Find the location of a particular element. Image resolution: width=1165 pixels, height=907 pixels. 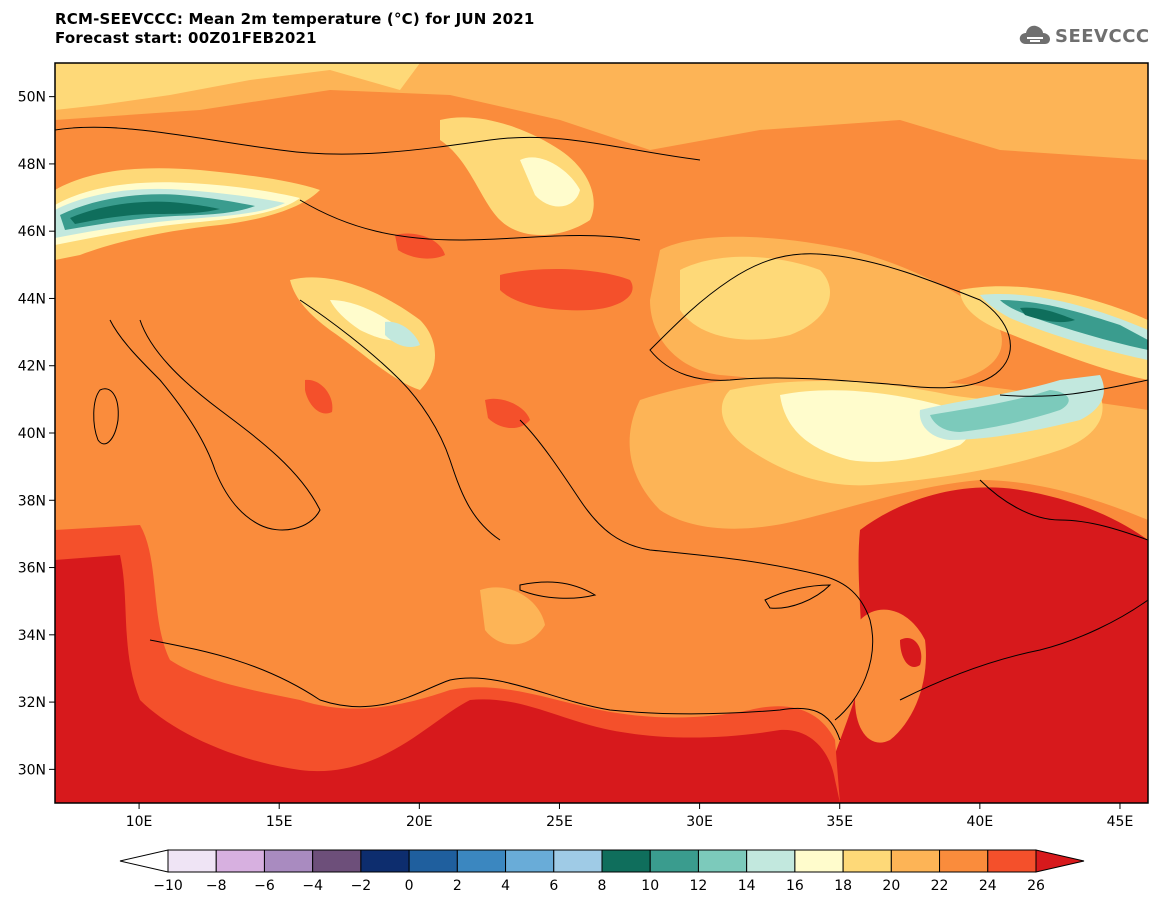

cloud-icon is located at coordinates (1034, 34).